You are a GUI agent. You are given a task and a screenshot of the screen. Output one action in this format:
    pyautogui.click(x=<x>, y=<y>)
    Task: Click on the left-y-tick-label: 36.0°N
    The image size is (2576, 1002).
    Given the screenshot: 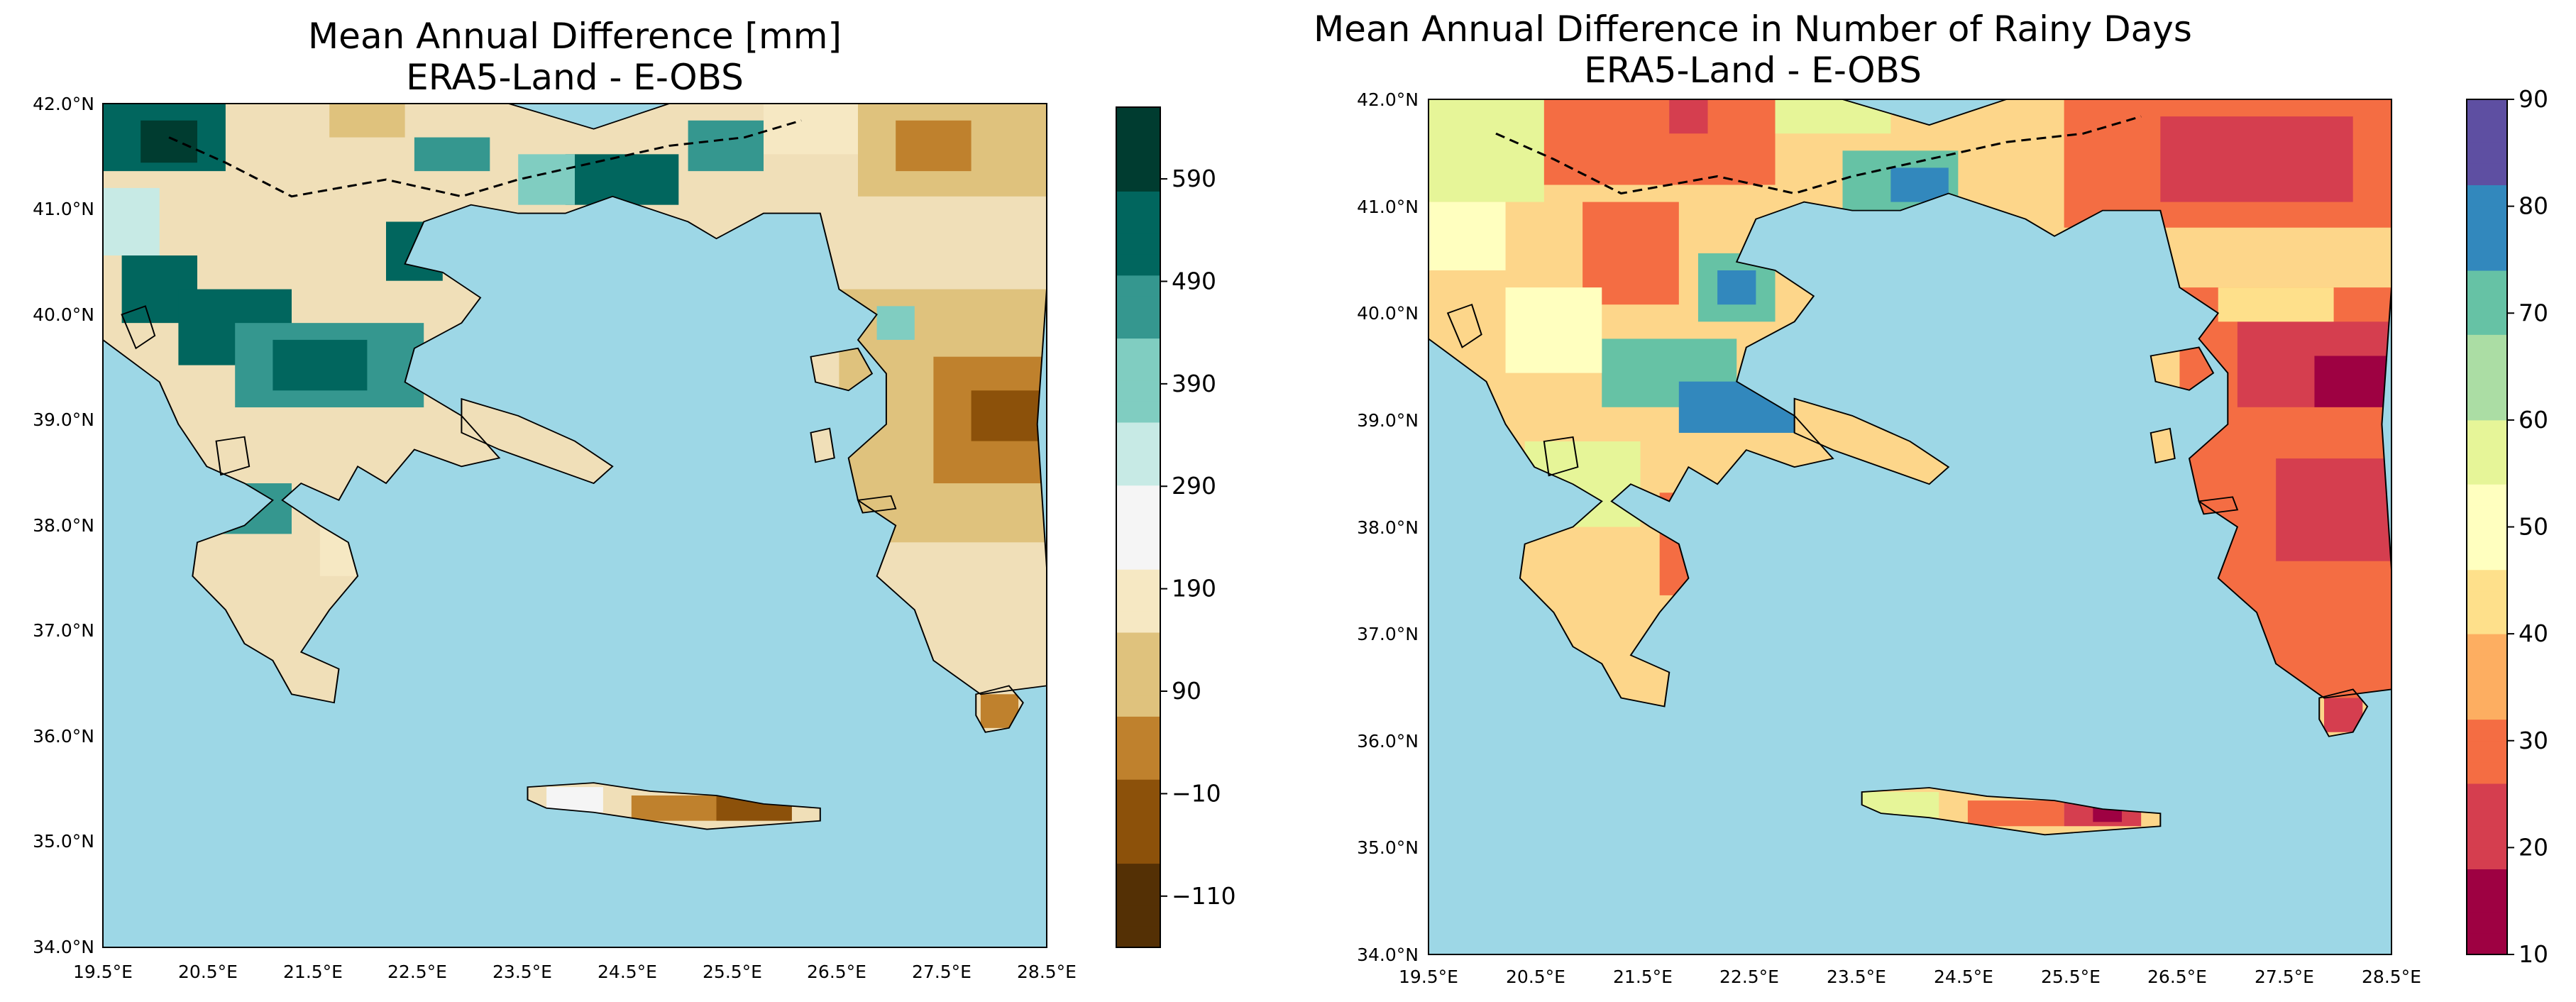 What is the action you would take?
    pyautogui.click(x=63, y=737)
    